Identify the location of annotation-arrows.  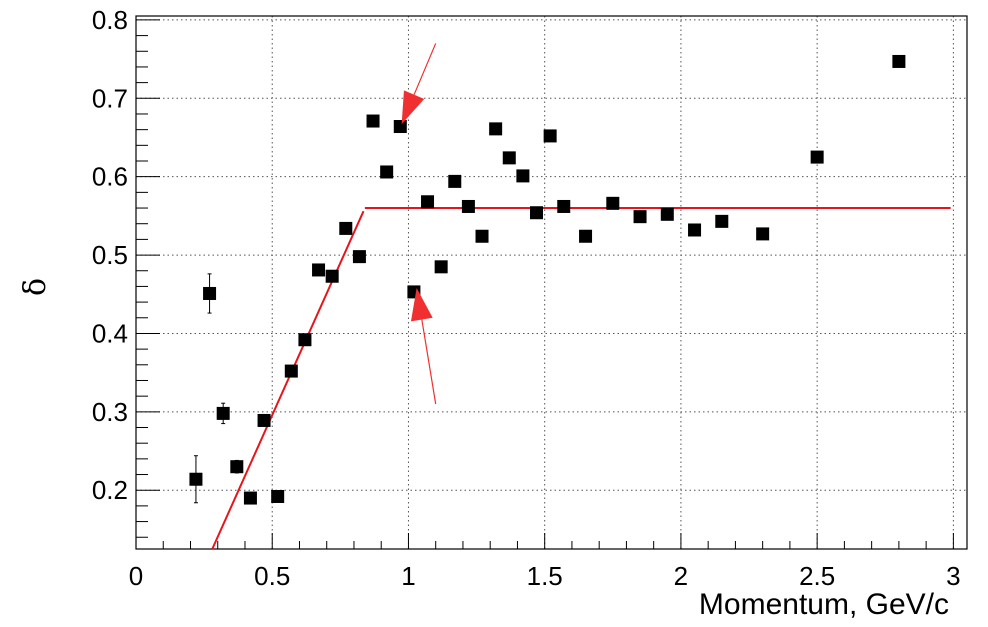
(419, 224).